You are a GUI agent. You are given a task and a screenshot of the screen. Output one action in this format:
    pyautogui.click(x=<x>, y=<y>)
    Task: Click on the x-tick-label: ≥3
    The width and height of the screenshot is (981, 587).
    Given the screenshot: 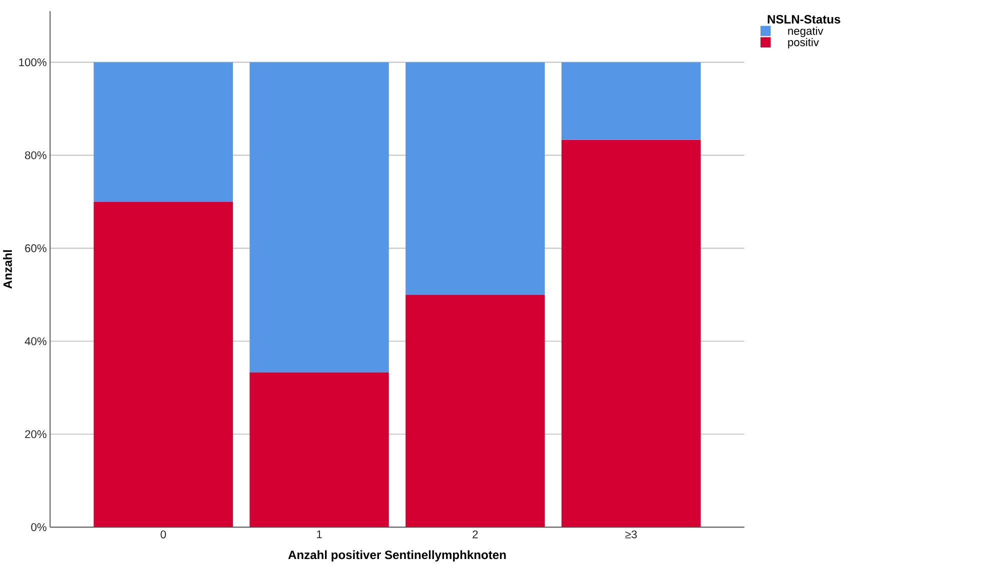 What is the action you would take?
    pyautogui.click(x=631, y=534)
    